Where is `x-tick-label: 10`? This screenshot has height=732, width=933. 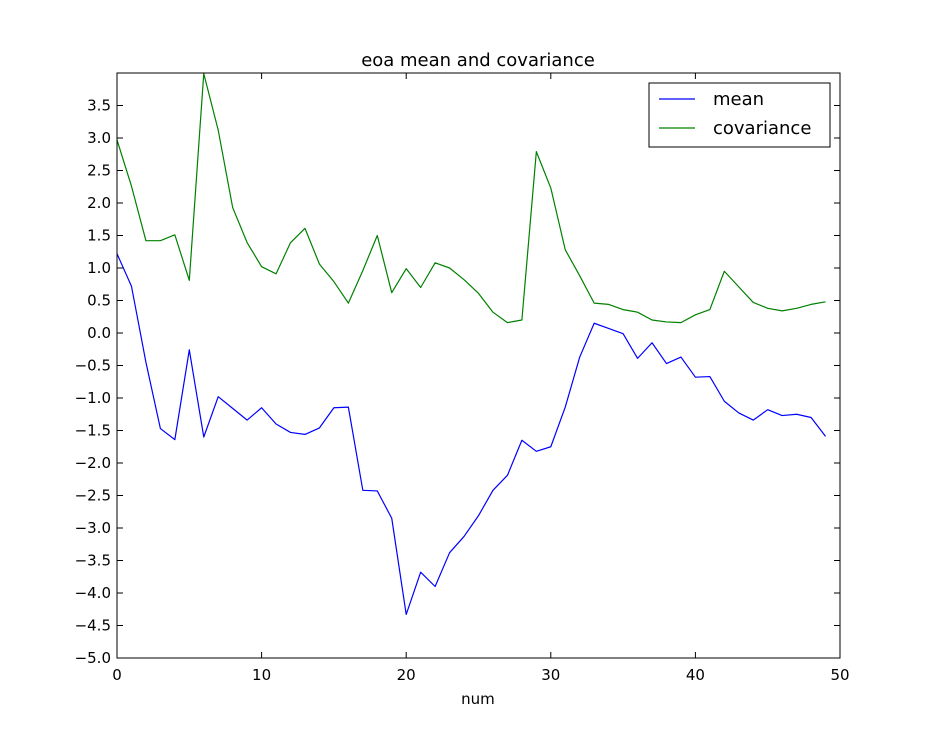
x-tick-label: 10 is located at coordinates (261, 675).